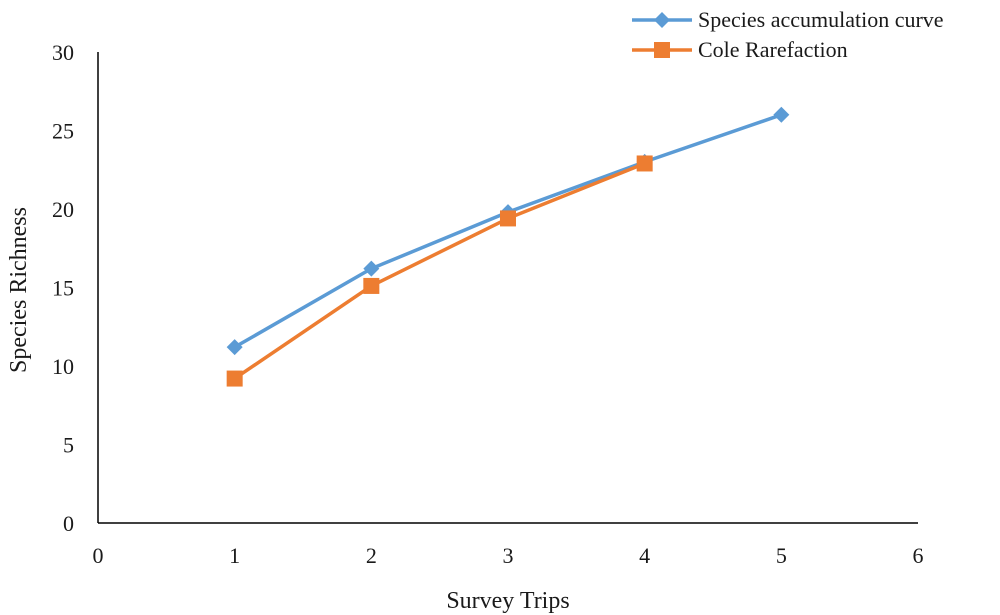 The height and width of the screenshot is (615, 1000). Describe the element at coordinates (821, 19) in the screenshot. I see `legend-label: Species accumulation curve` at that location.